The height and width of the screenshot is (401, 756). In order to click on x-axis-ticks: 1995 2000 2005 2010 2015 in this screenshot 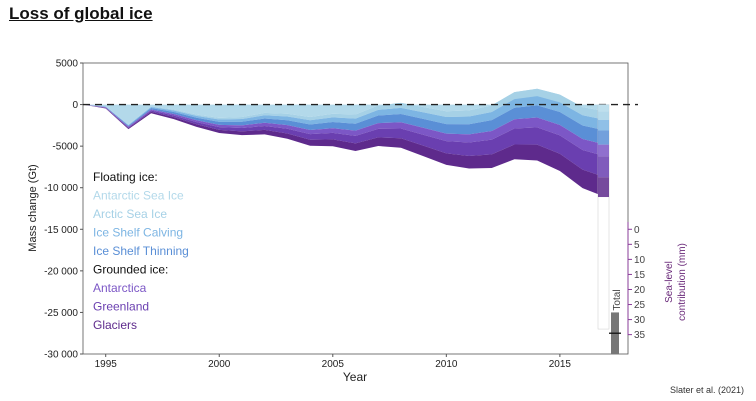, I will do `click(333, 362)`.